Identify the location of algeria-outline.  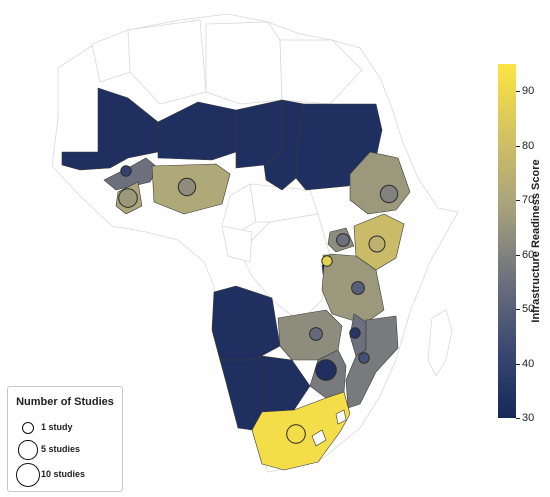
(167, 62).